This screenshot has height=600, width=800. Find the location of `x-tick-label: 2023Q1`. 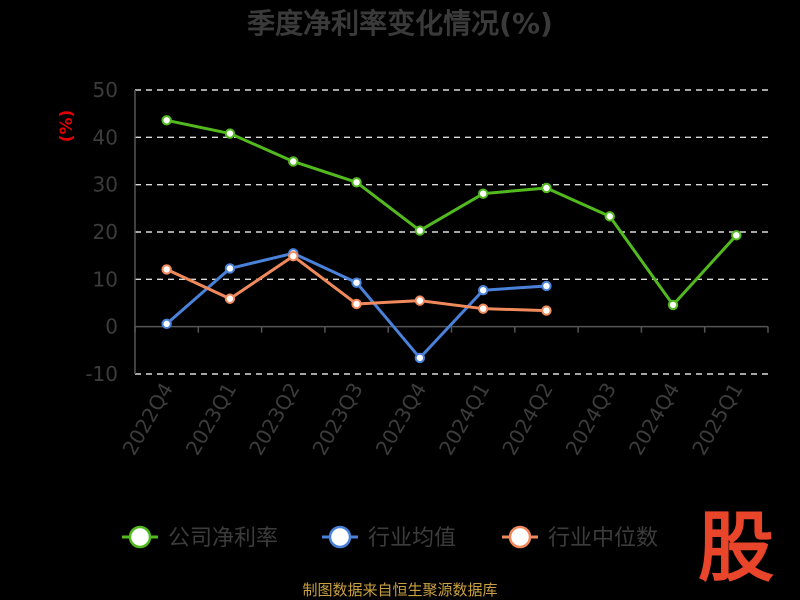

x-tick-label: 2023Q1 is located at coordinates (211, 419).